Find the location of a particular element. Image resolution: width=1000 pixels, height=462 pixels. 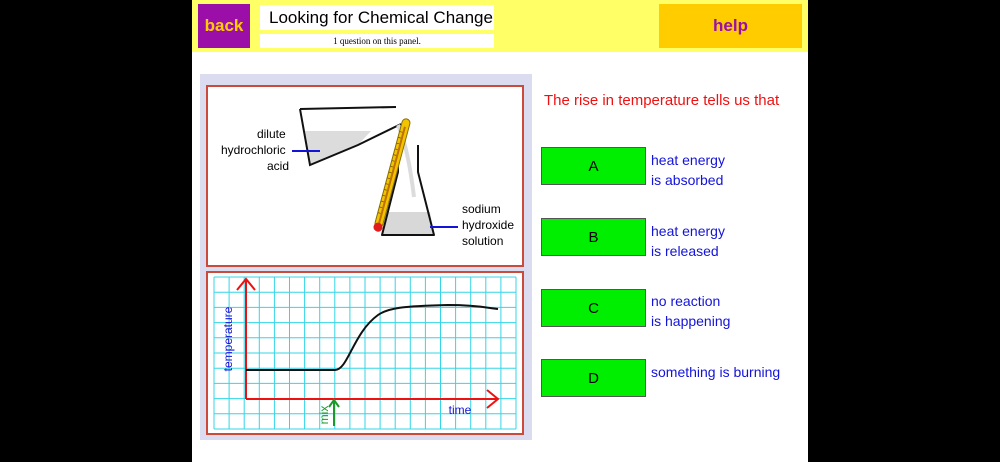

graph-grid is located at coordinates (365, 353).